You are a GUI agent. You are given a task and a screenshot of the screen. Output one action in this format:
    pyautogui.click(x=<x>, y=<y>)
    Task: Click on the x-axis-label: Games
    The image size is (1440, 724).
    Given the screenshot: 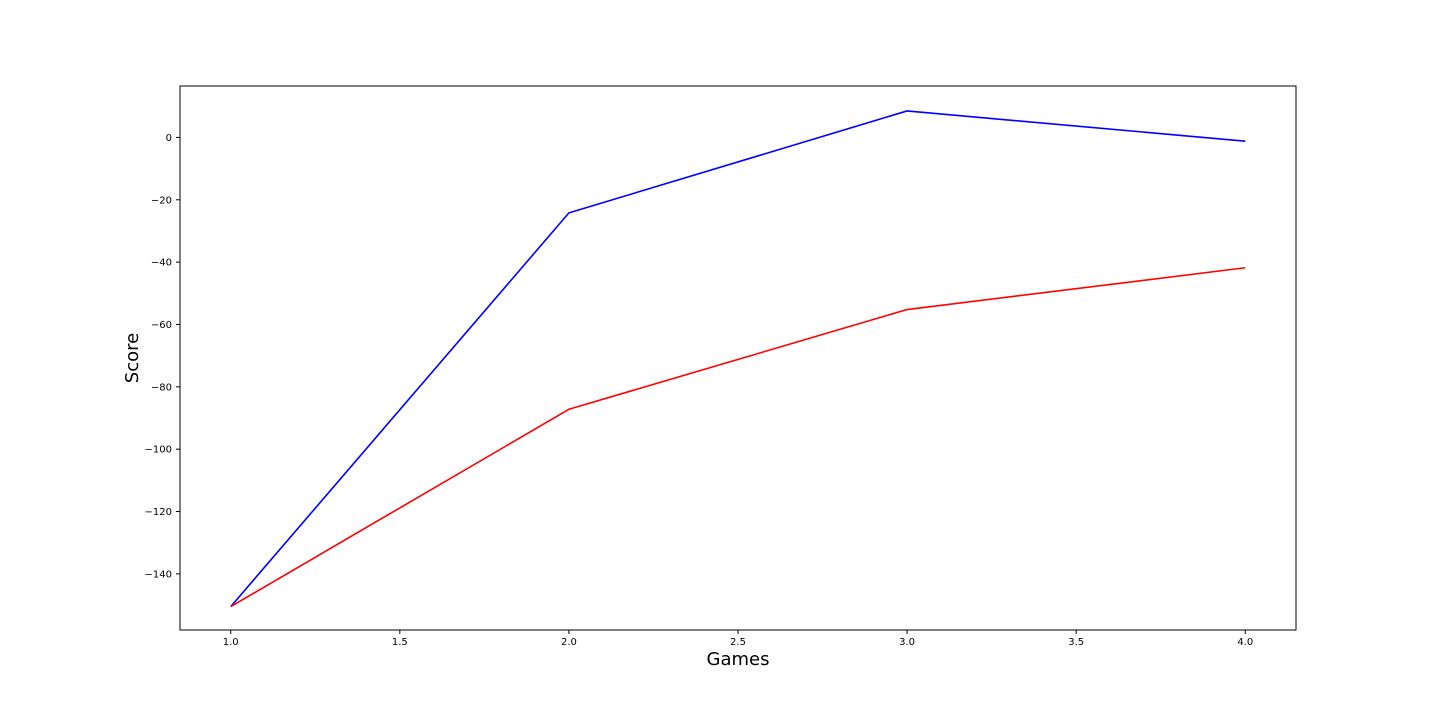 What is the action you would take?
    pyautogui.click(x=738, y=659)
    